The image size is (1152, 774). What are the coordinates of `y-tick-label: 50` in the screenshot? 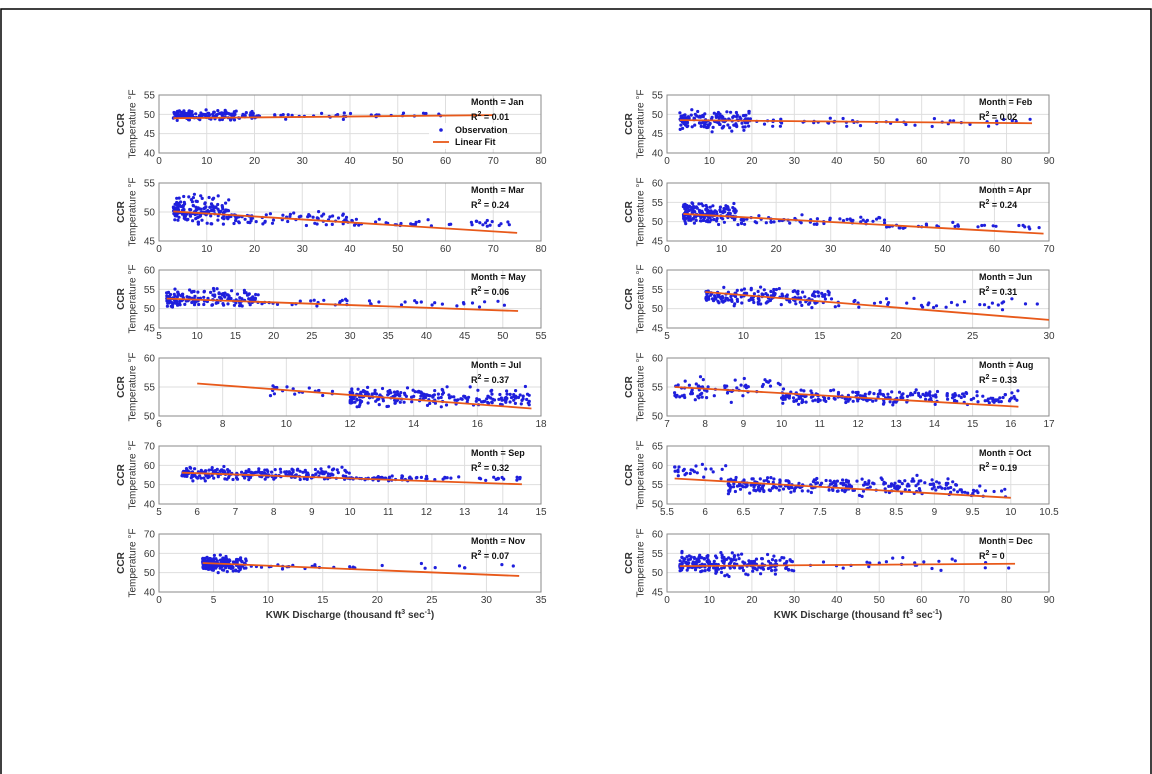 It's located at (150, 573).